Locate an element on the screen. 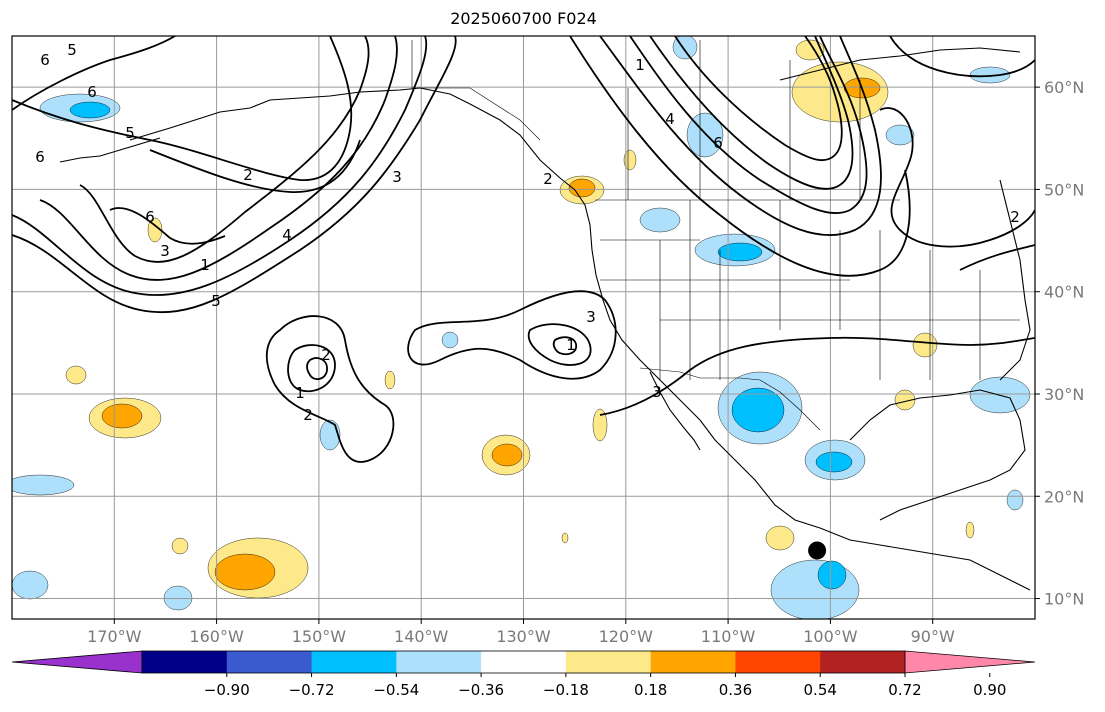 This screenshot has height=712, width=1105. colorbar-tick-label: −0.72 is located at coordinates (312, 690).